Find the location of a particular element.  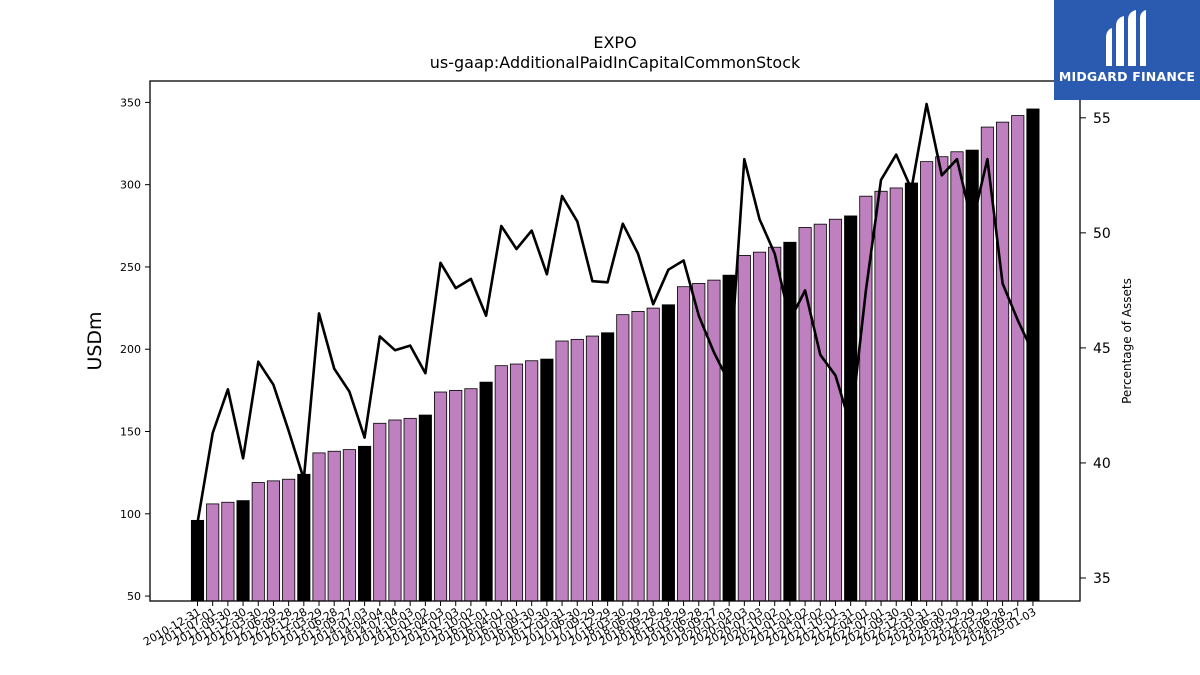

y-tick-label: 200 is located at coordinates (130, 349).